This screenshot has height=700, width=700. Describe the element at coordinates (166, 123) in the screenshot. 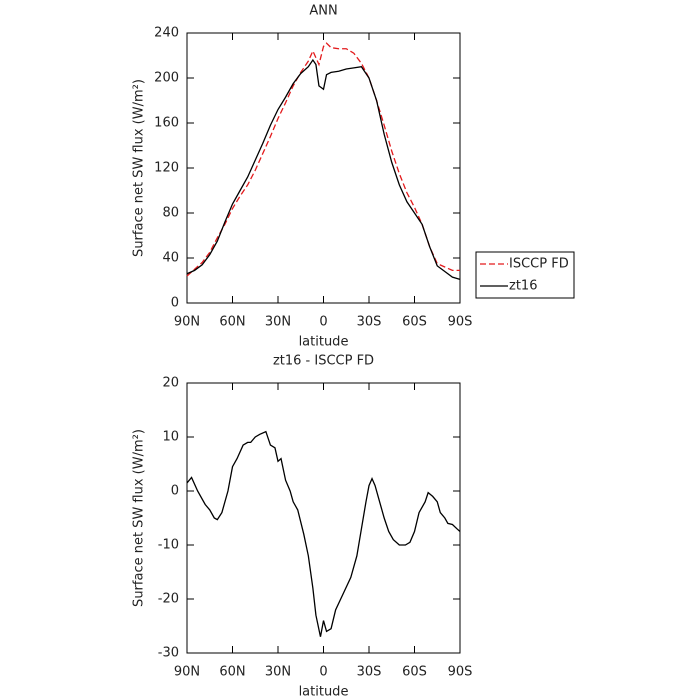

I see `y-tick-label: 160` at that location.